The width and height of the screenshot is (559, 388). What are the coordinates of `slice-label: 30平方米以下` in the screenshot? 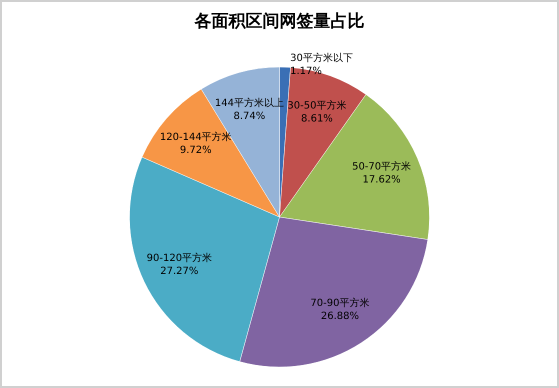 It's located at (321, 58).